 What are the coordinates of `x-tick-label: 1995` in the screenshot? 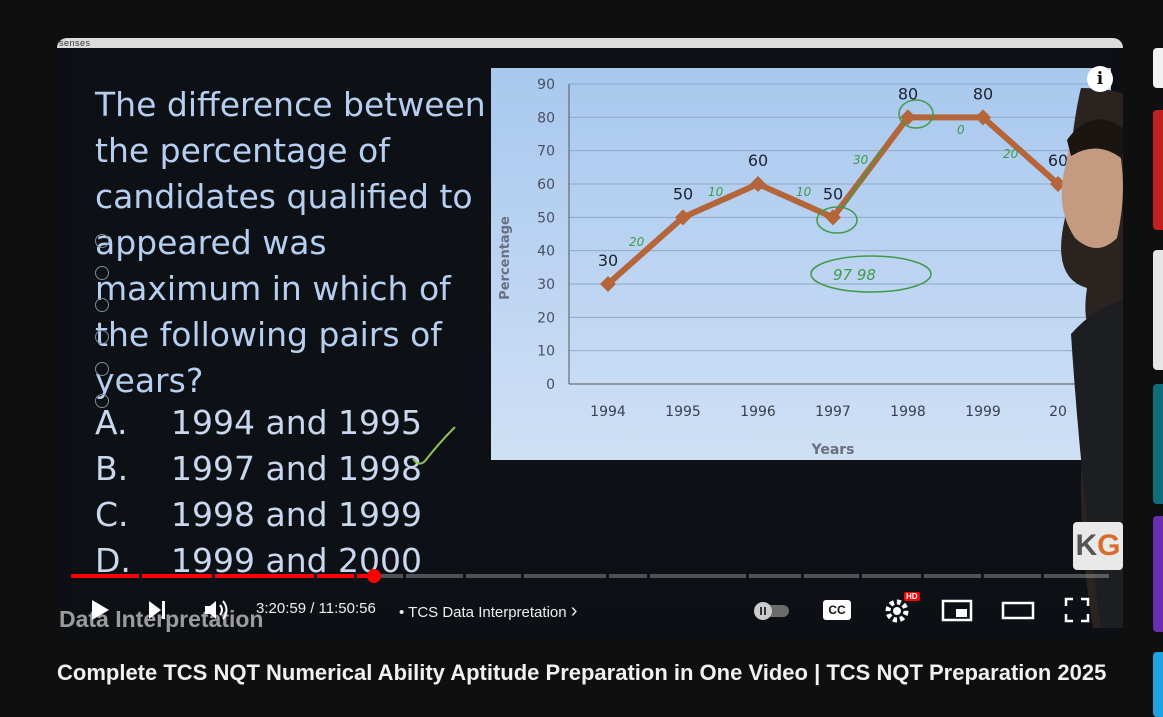 It's located at (683, 412).